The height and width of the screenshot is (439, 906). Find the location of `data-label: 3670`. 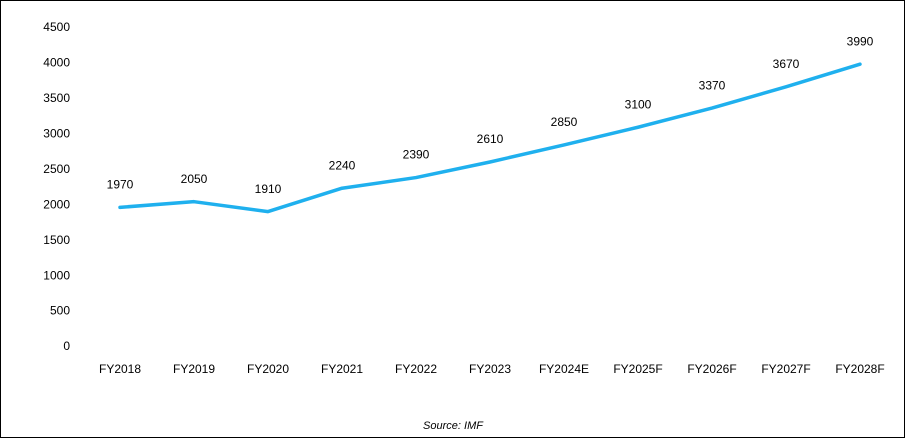

data-label: 3670 is located at coordinates (786, 64).